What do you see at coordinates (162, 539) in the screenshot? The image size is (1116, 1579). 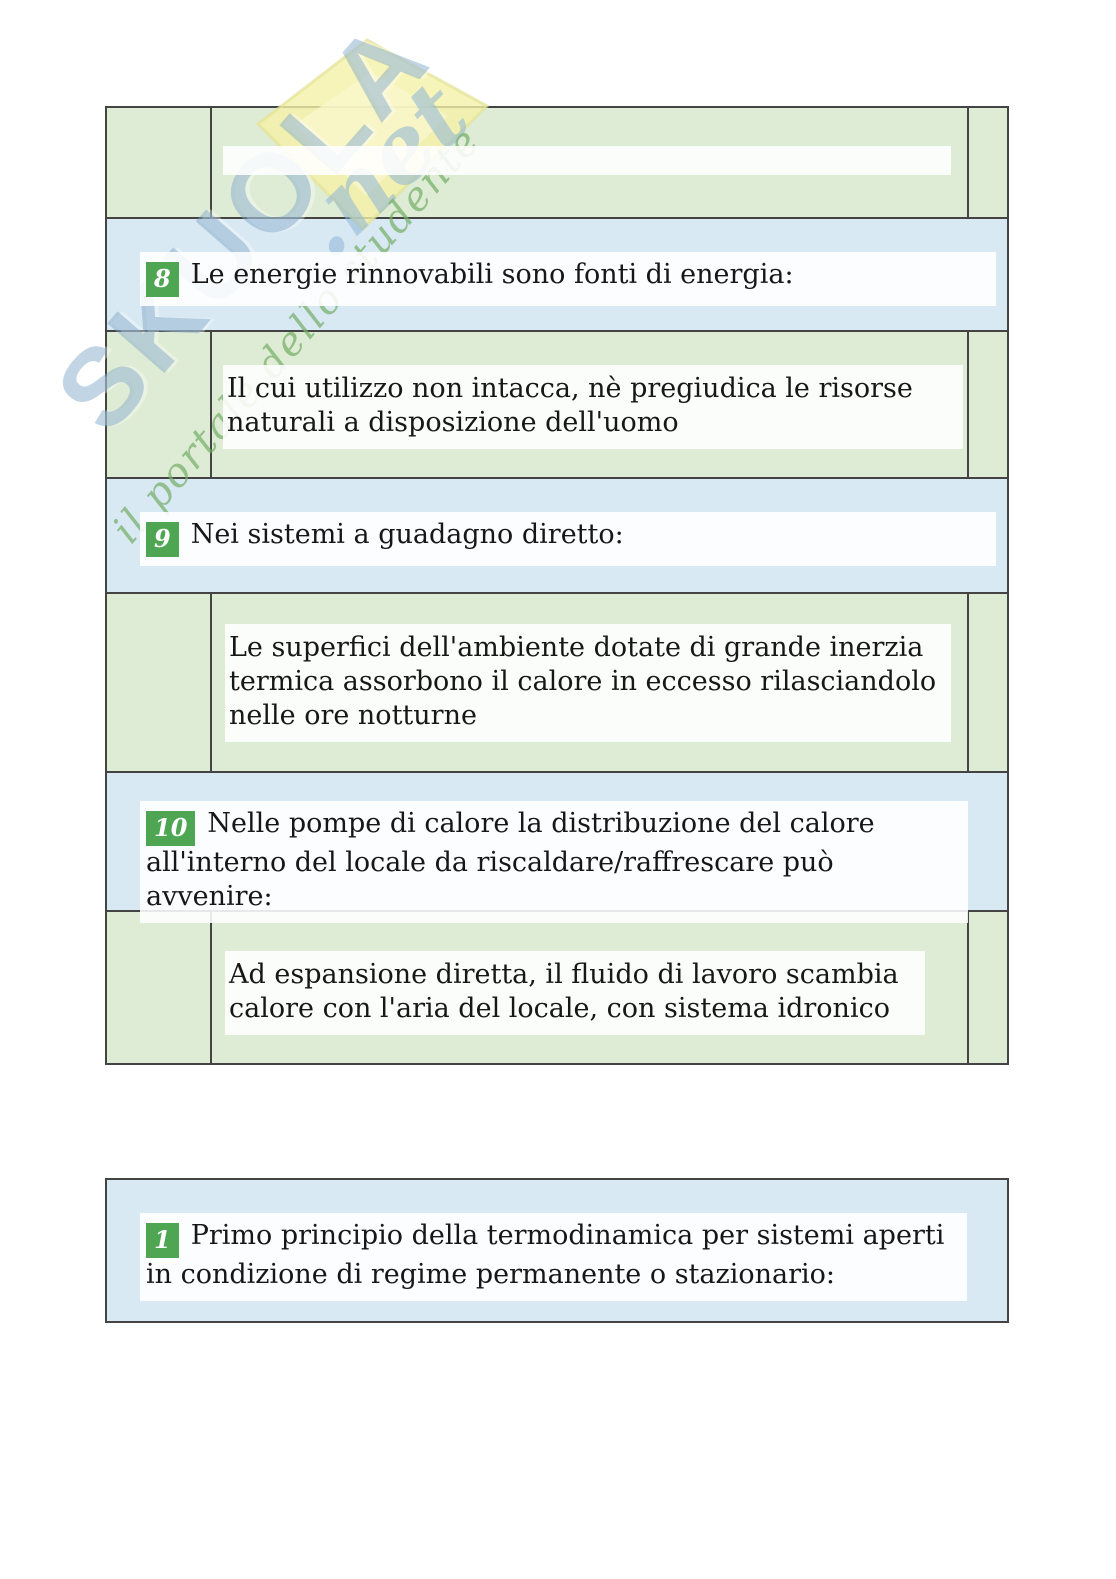 I see `question-9-number-badge: 9` at bounding box center [162, 539].